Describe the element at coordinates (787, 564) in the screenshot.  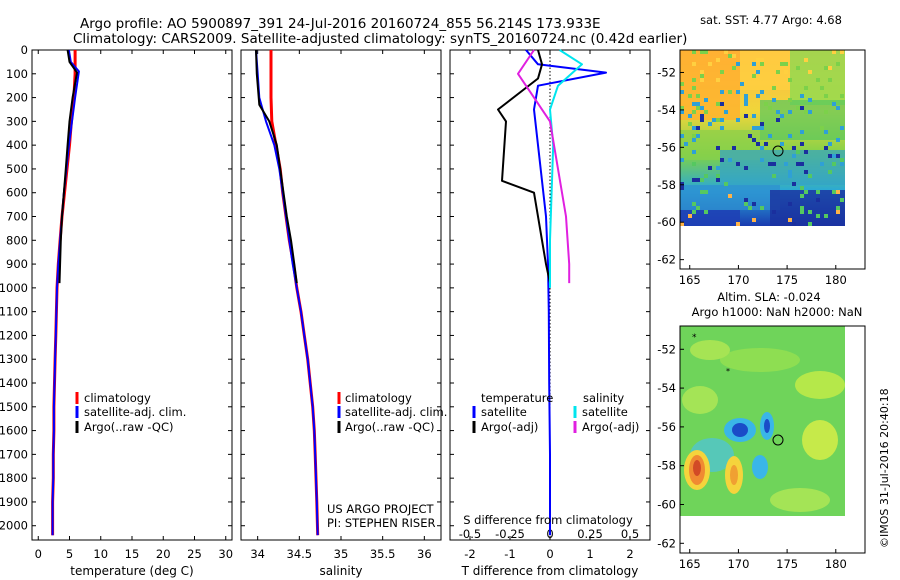
I see `map-x-tick-label: 175` at that location.